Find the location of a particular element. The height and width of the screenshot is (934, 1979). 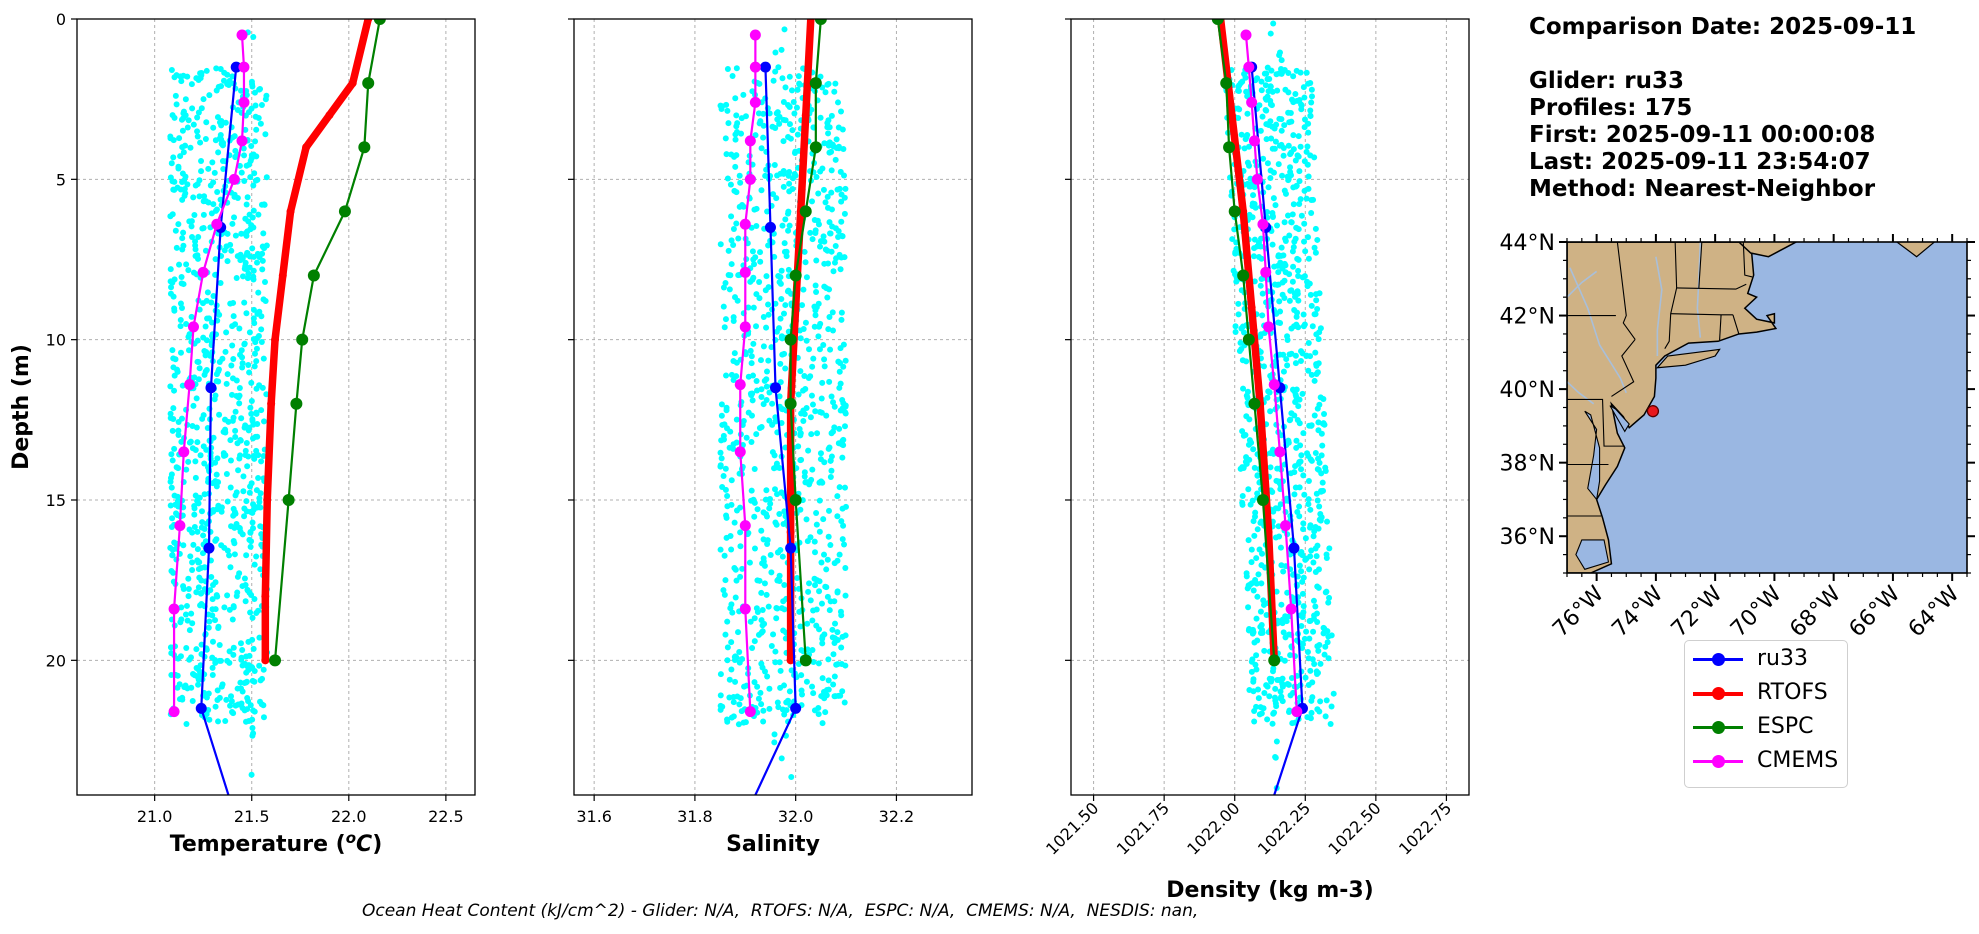

legend-item-rtofs: RTOFS is located at coordinates (1765, 694).